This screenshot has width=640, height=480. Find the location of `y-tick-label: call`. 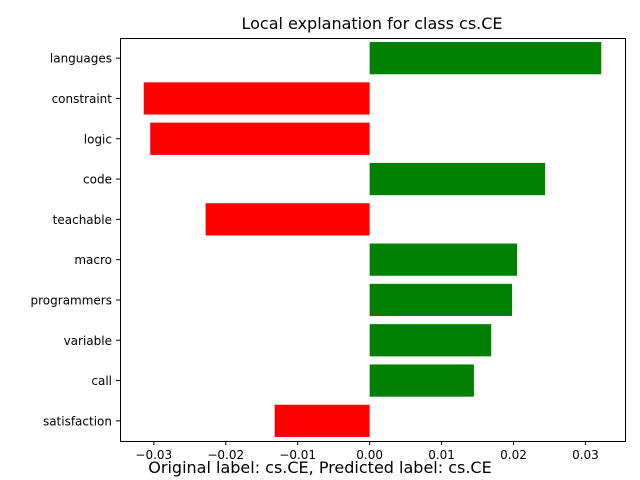

y-tick-label: call is located at coordinates (101, 381).